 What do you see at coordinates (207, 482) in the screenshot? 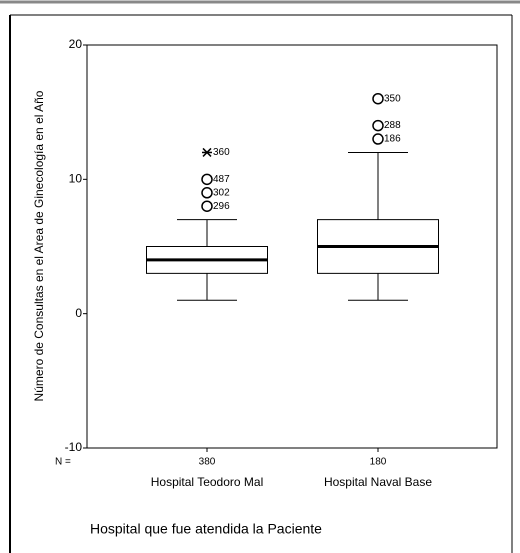
I see `x-tick-label: Hospital Teodoro Mal` at bounding box center [207, 482].